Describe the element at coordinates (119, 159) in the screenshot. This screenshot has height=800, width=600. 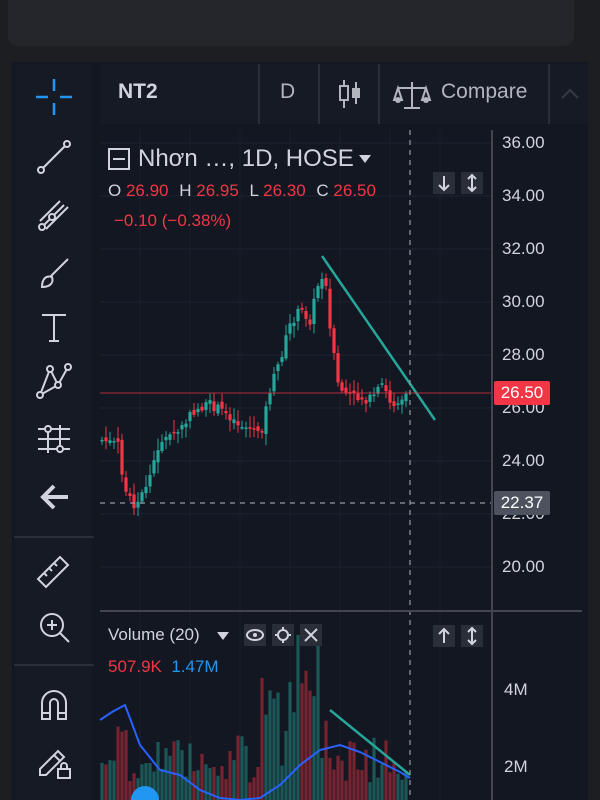
I see `collapse-legend-icon` at that location.